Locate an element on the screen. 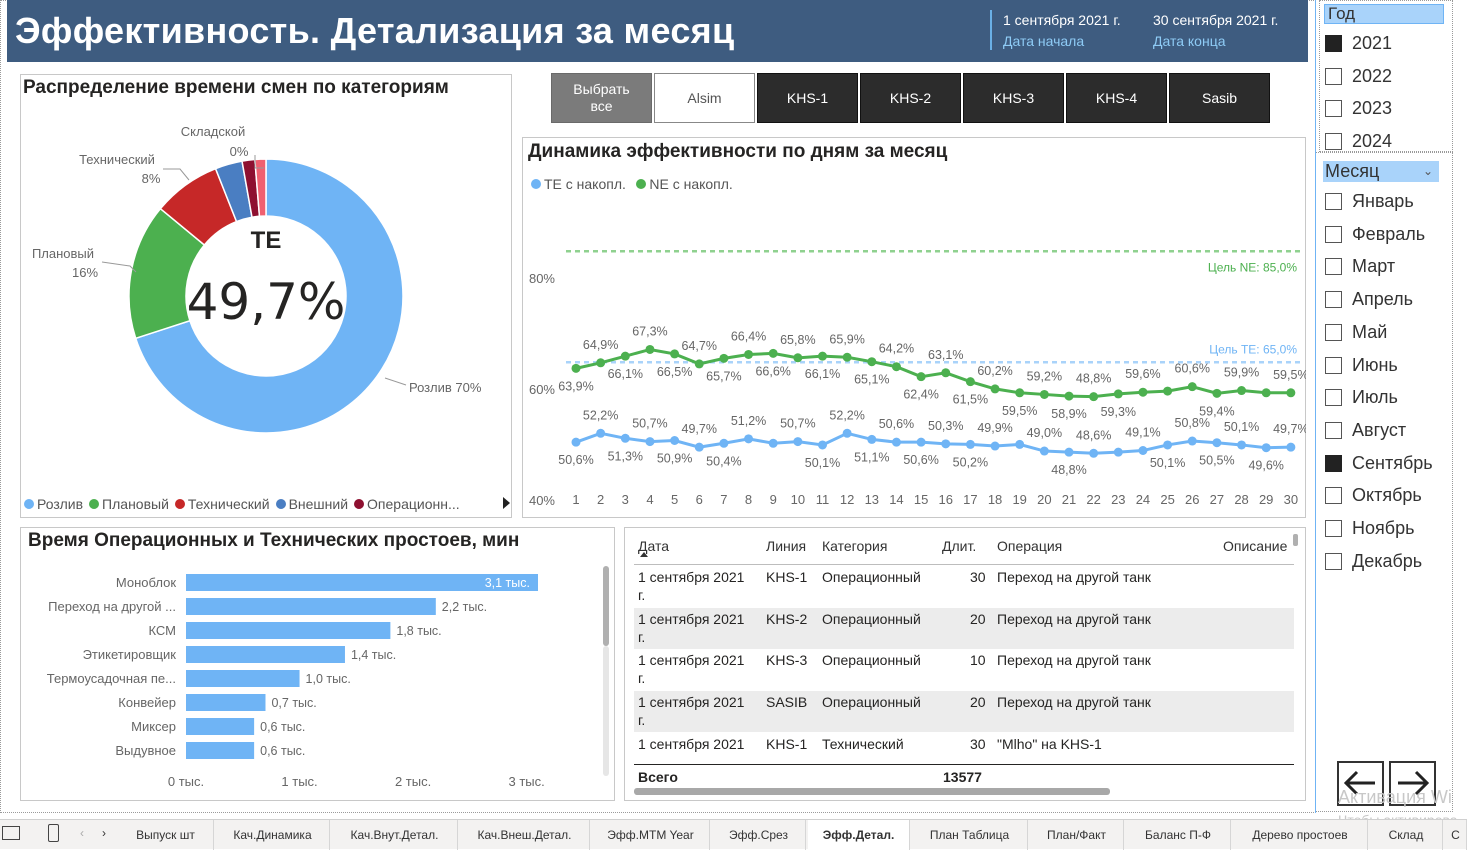 The image size is (1467, 850). col-header-description: Описание is located at coordinates (1255, 546).